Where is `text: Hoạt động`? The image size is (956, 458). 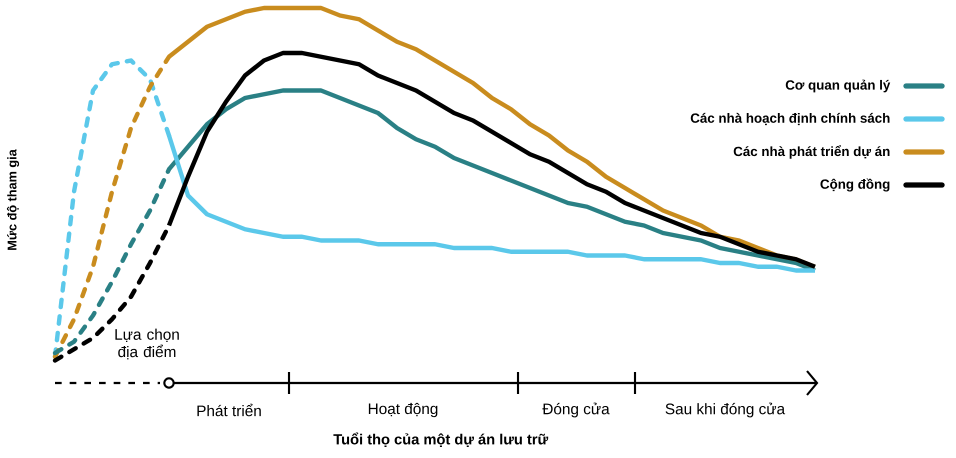 text: Hoạt động is located at coordinates (403, 410).